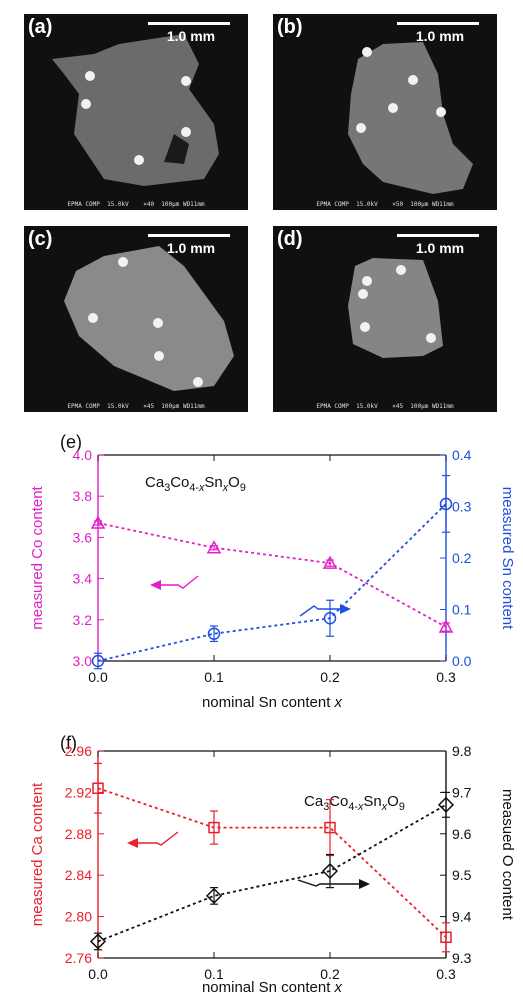 The height and width of the screenshot is (992, 523). I want to click on specimen-image-d, so click(395, 308).